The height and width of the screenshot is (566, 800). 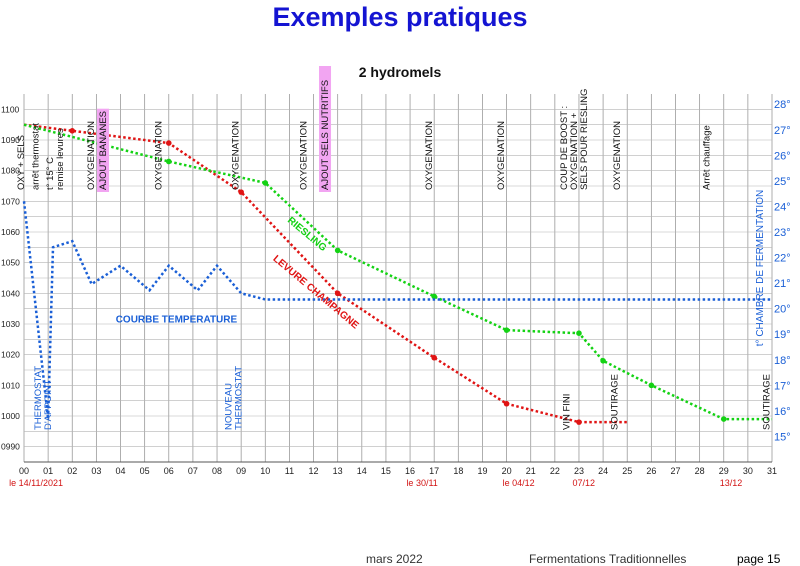 I want to click on y-left-tick-label: 1060, so click(x=10, y=232).